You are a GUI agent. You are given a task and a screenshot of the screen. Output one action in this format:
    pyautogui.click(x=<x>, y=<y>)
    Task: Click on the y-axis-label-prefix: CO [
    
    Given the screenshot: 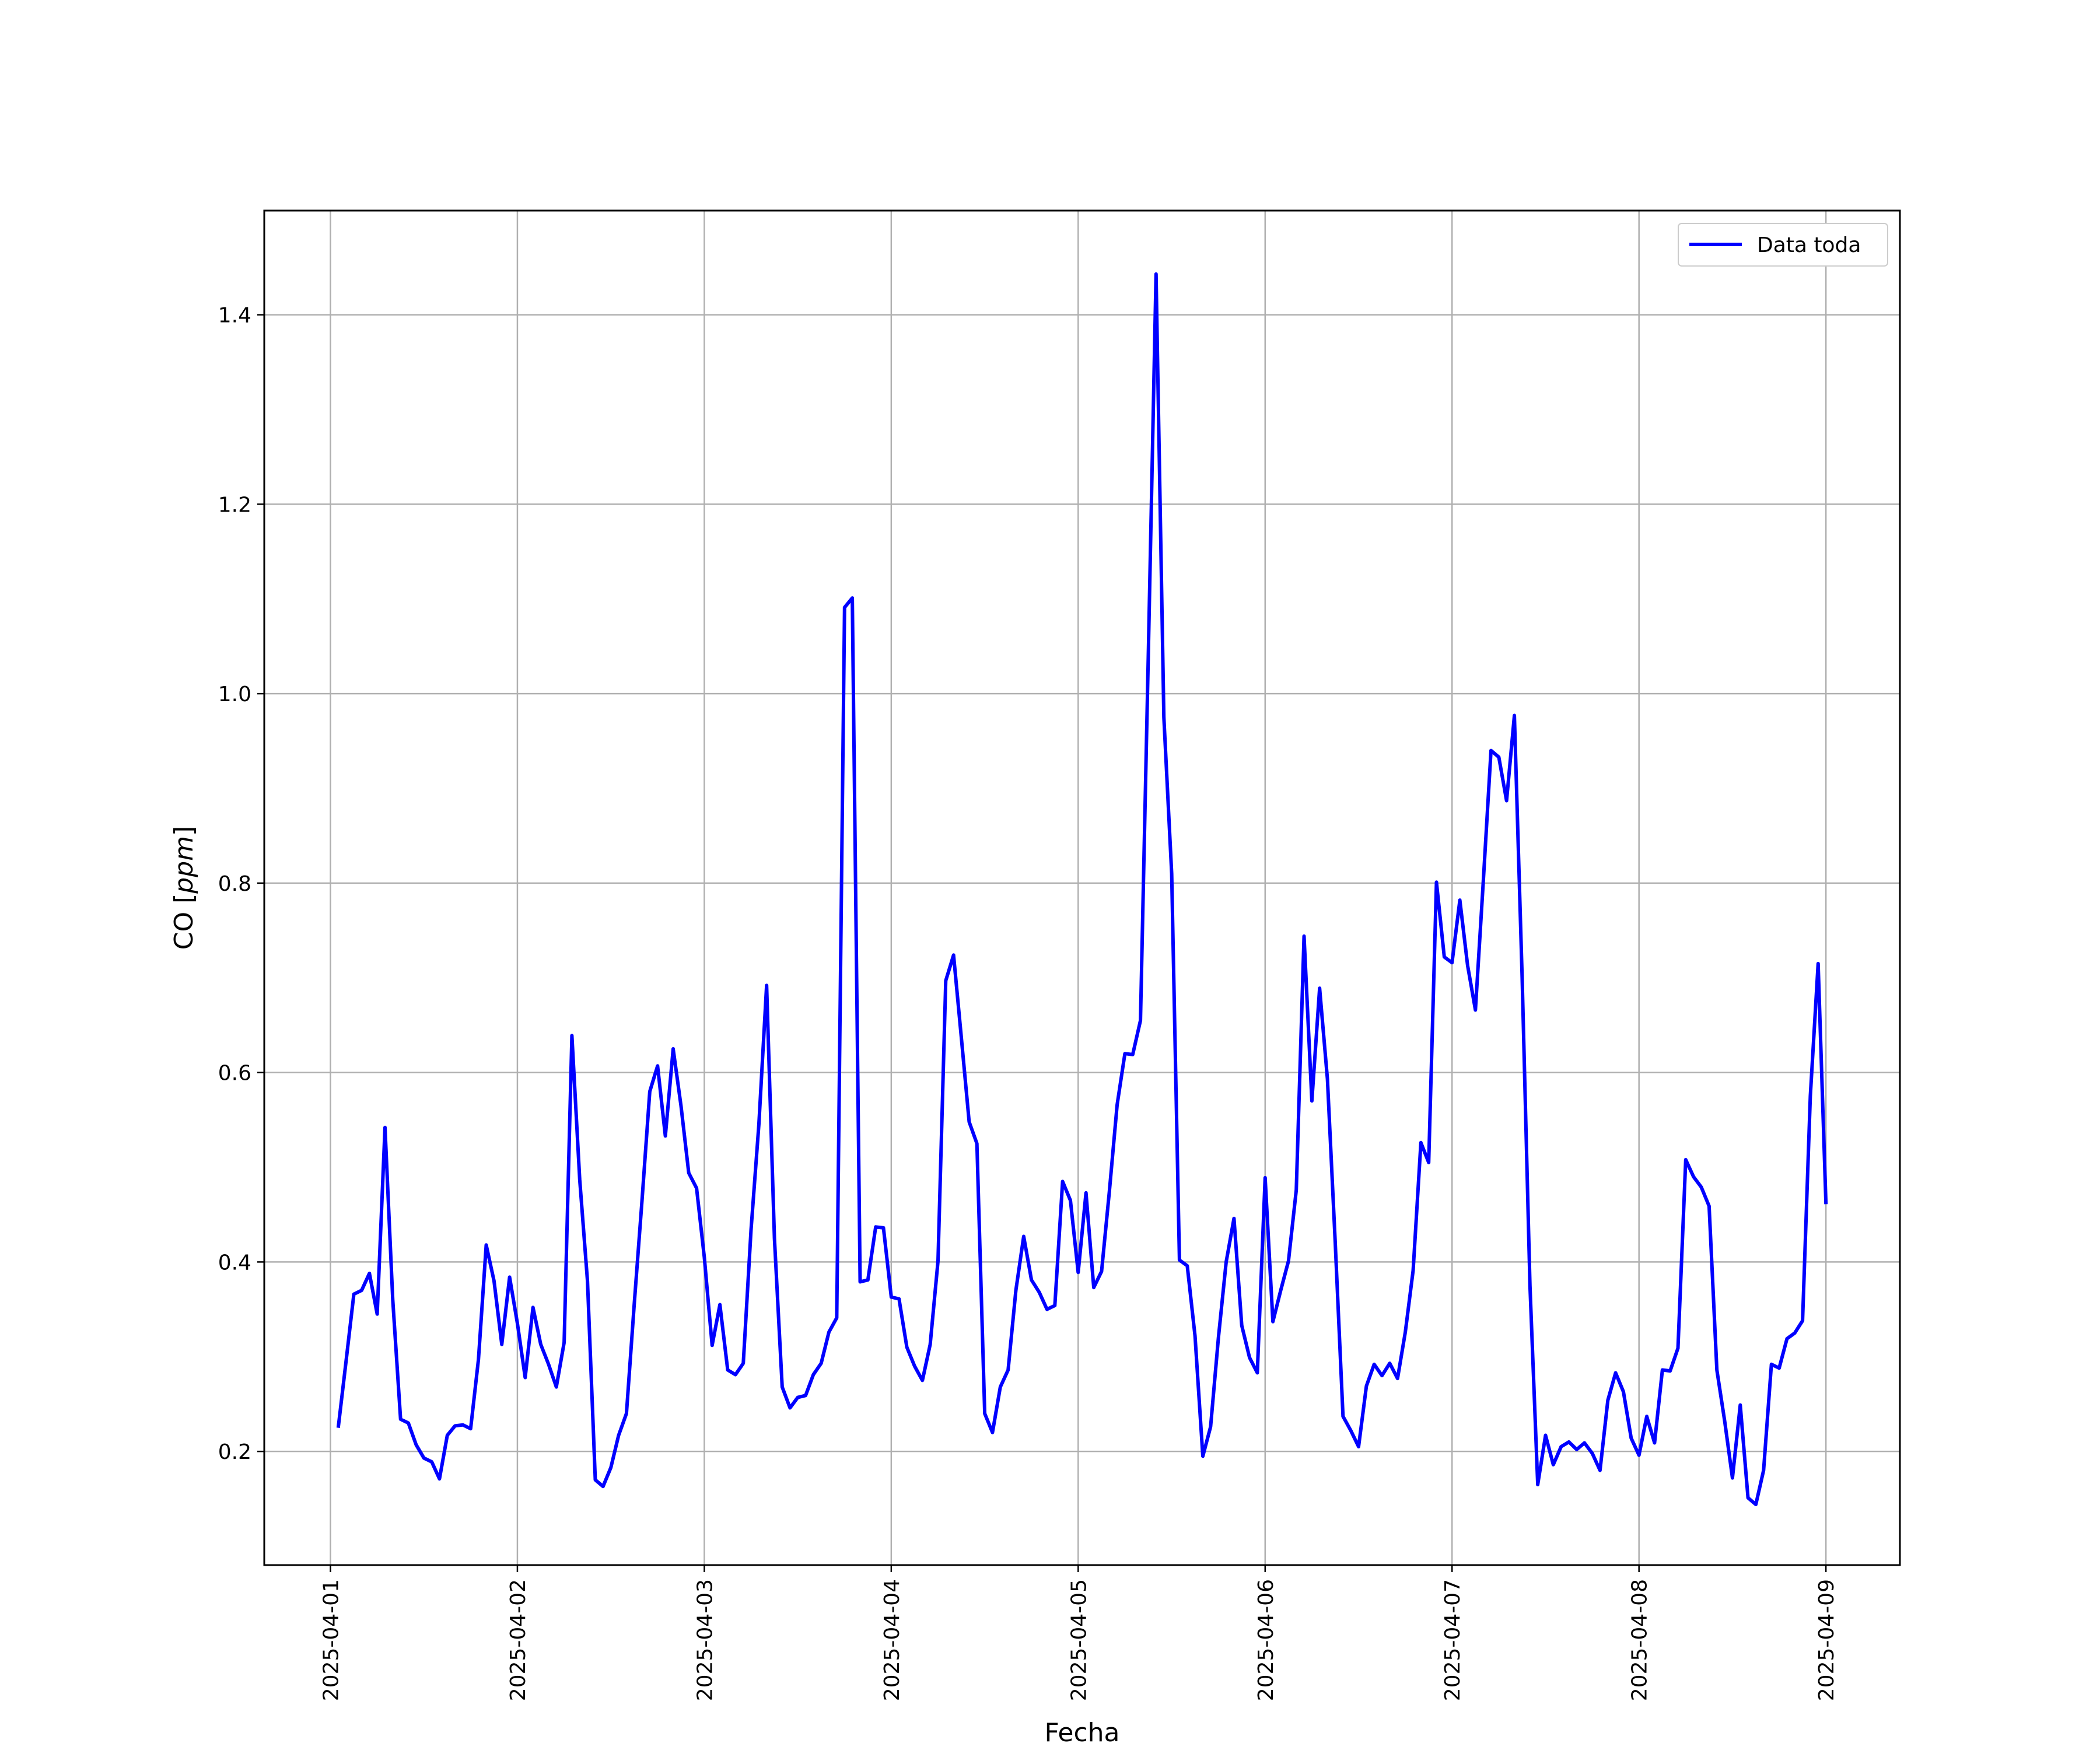 What is the action you would take?
    pyautogui.click(x=184, y=922)
    